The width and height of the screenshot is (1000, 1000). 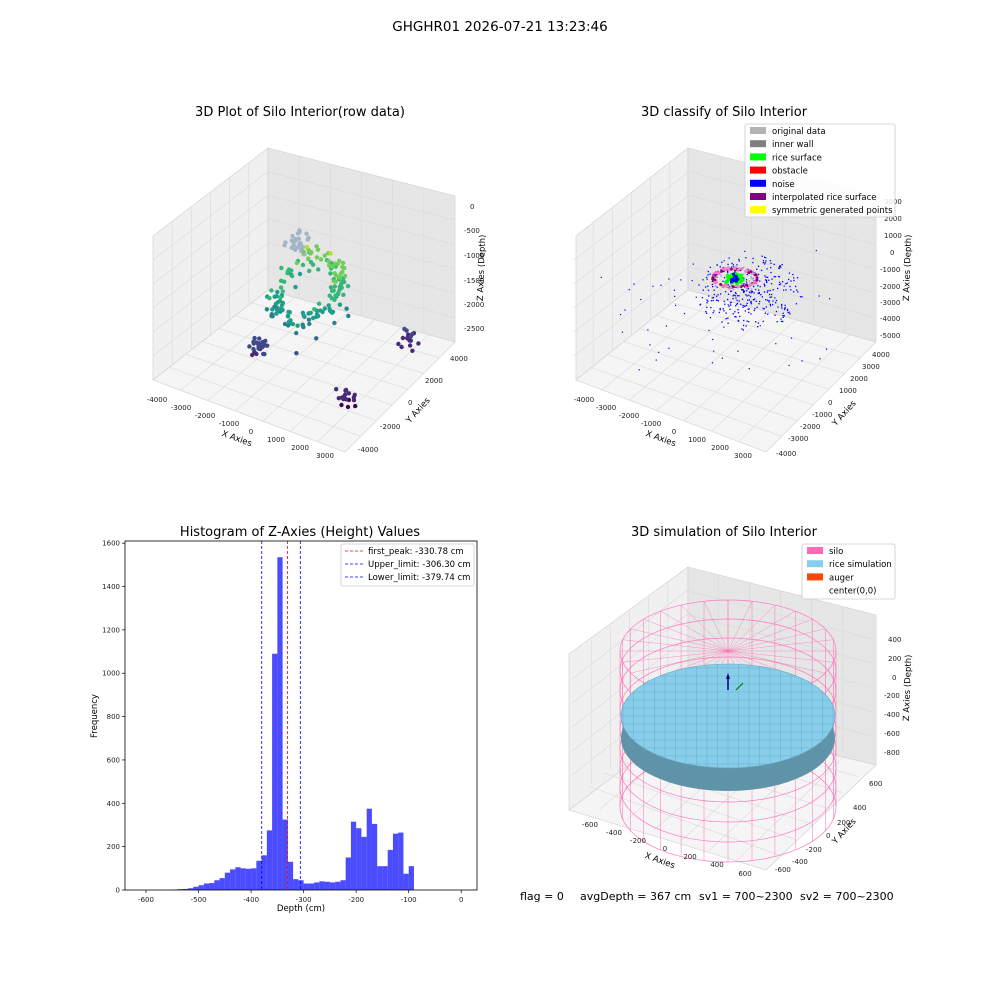 I want to click on sv1-text: sv1 = 700~2300, so click(x=746, y=896).